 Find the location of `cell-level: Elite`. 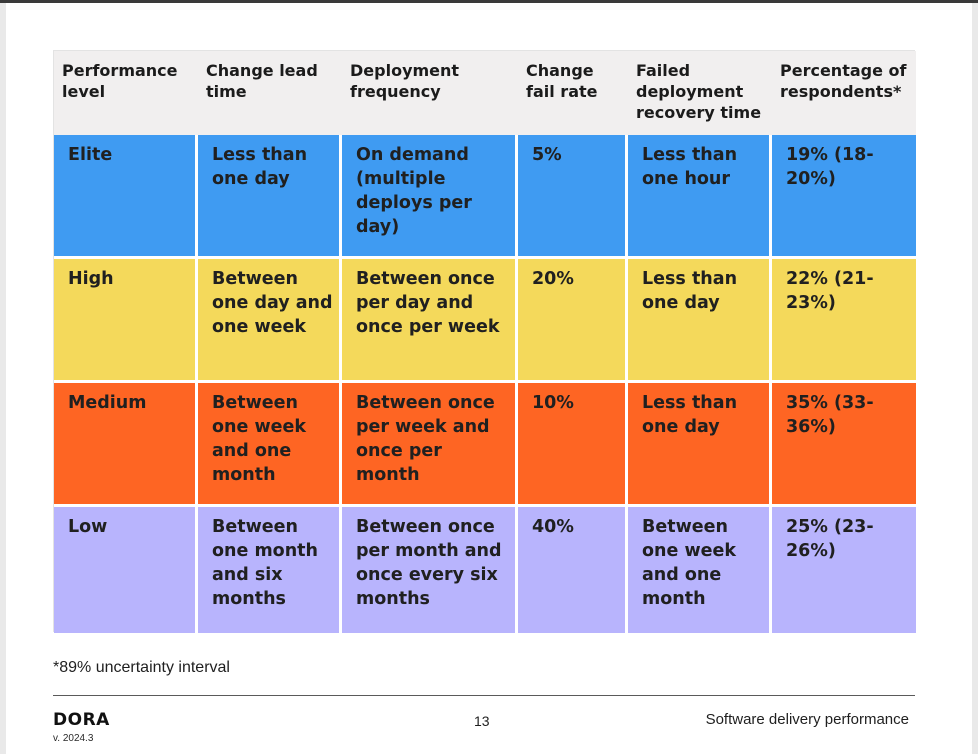

cell-level: Elite is located at coordinates (126, 197).